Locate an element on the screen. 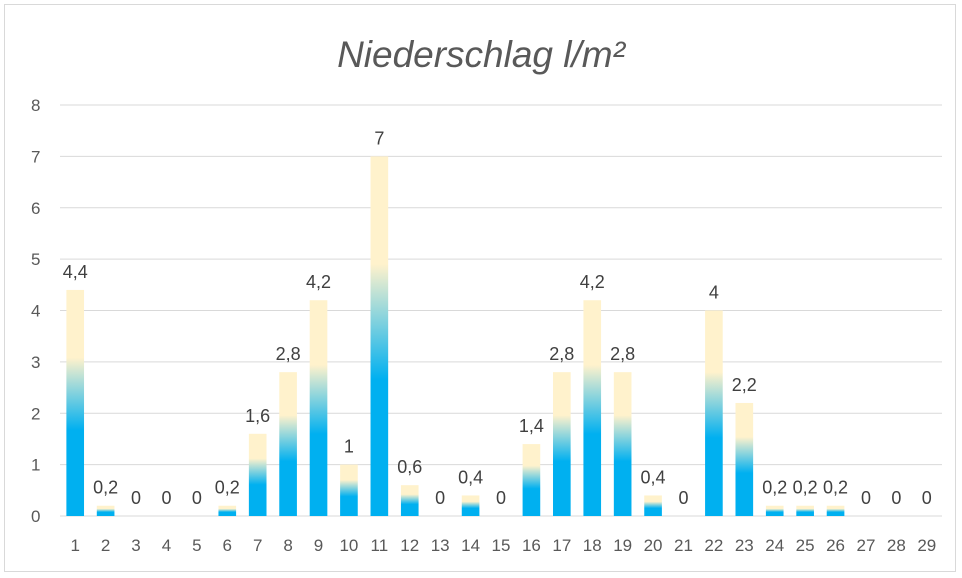 The image size is (962, 578). x-tick-label: 1 is located at coordinates (74, 545).